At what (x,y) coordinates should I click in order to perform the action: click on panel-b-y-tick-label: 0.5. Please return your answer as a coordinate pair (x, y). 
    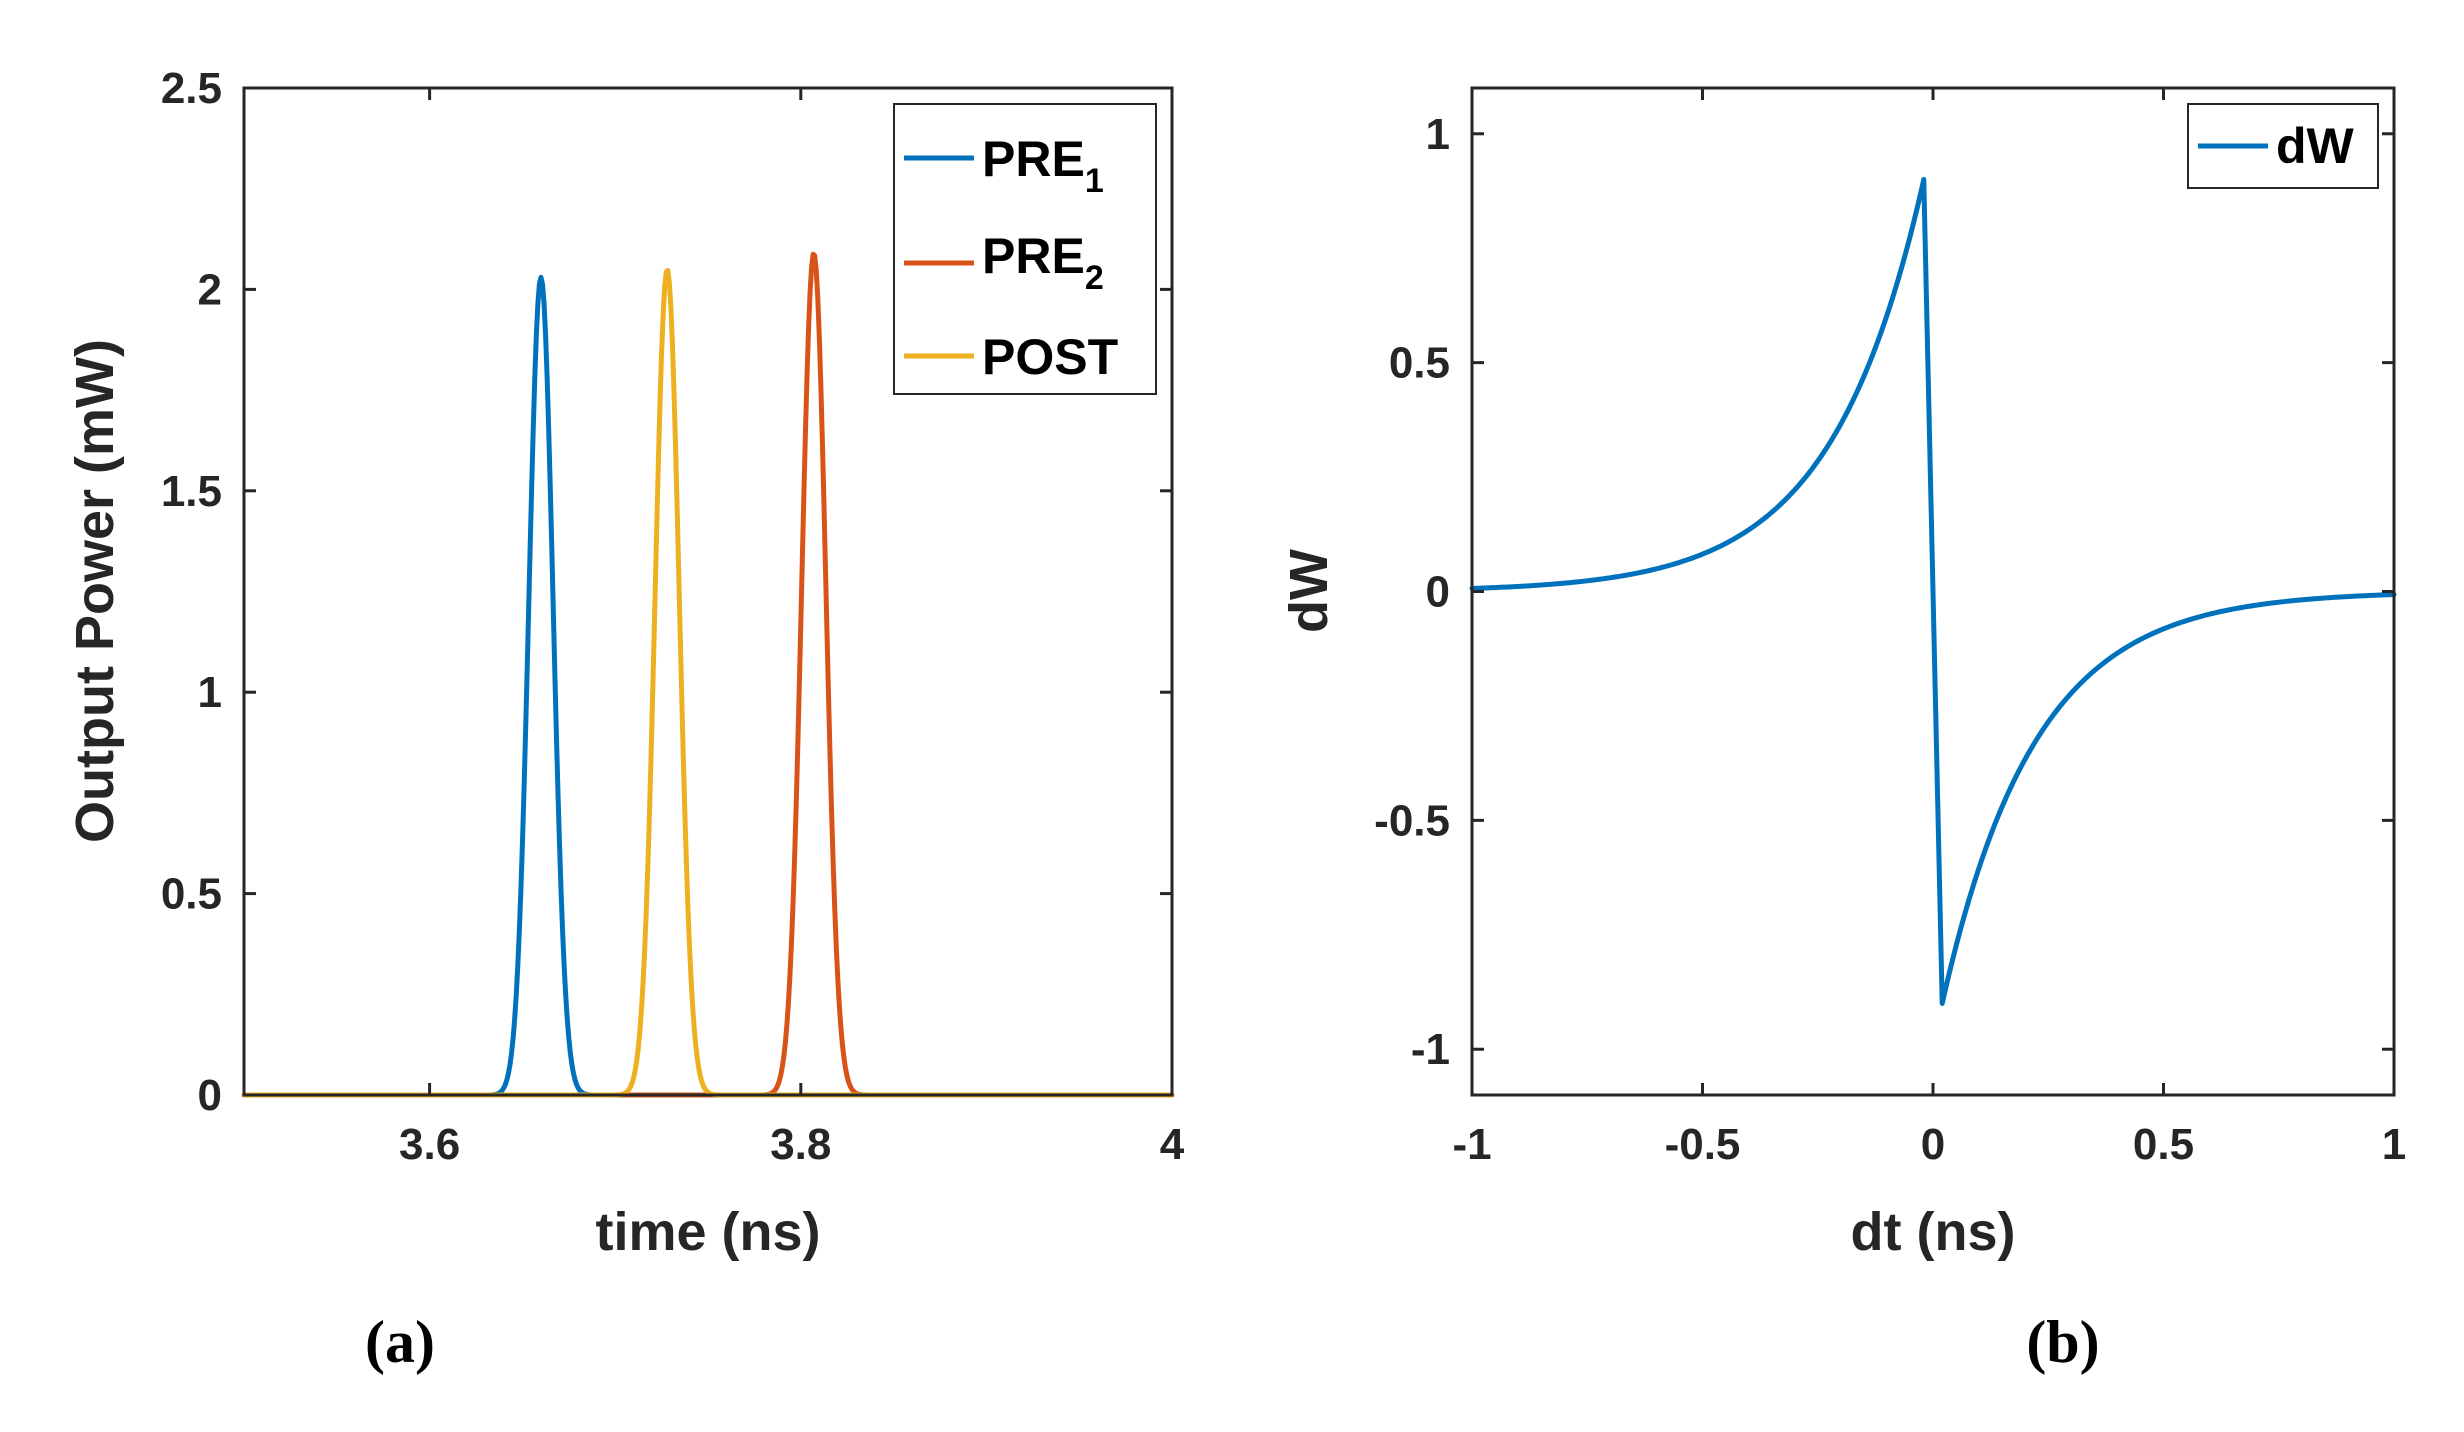
    Looking at the image, I should click on (1419, 363).